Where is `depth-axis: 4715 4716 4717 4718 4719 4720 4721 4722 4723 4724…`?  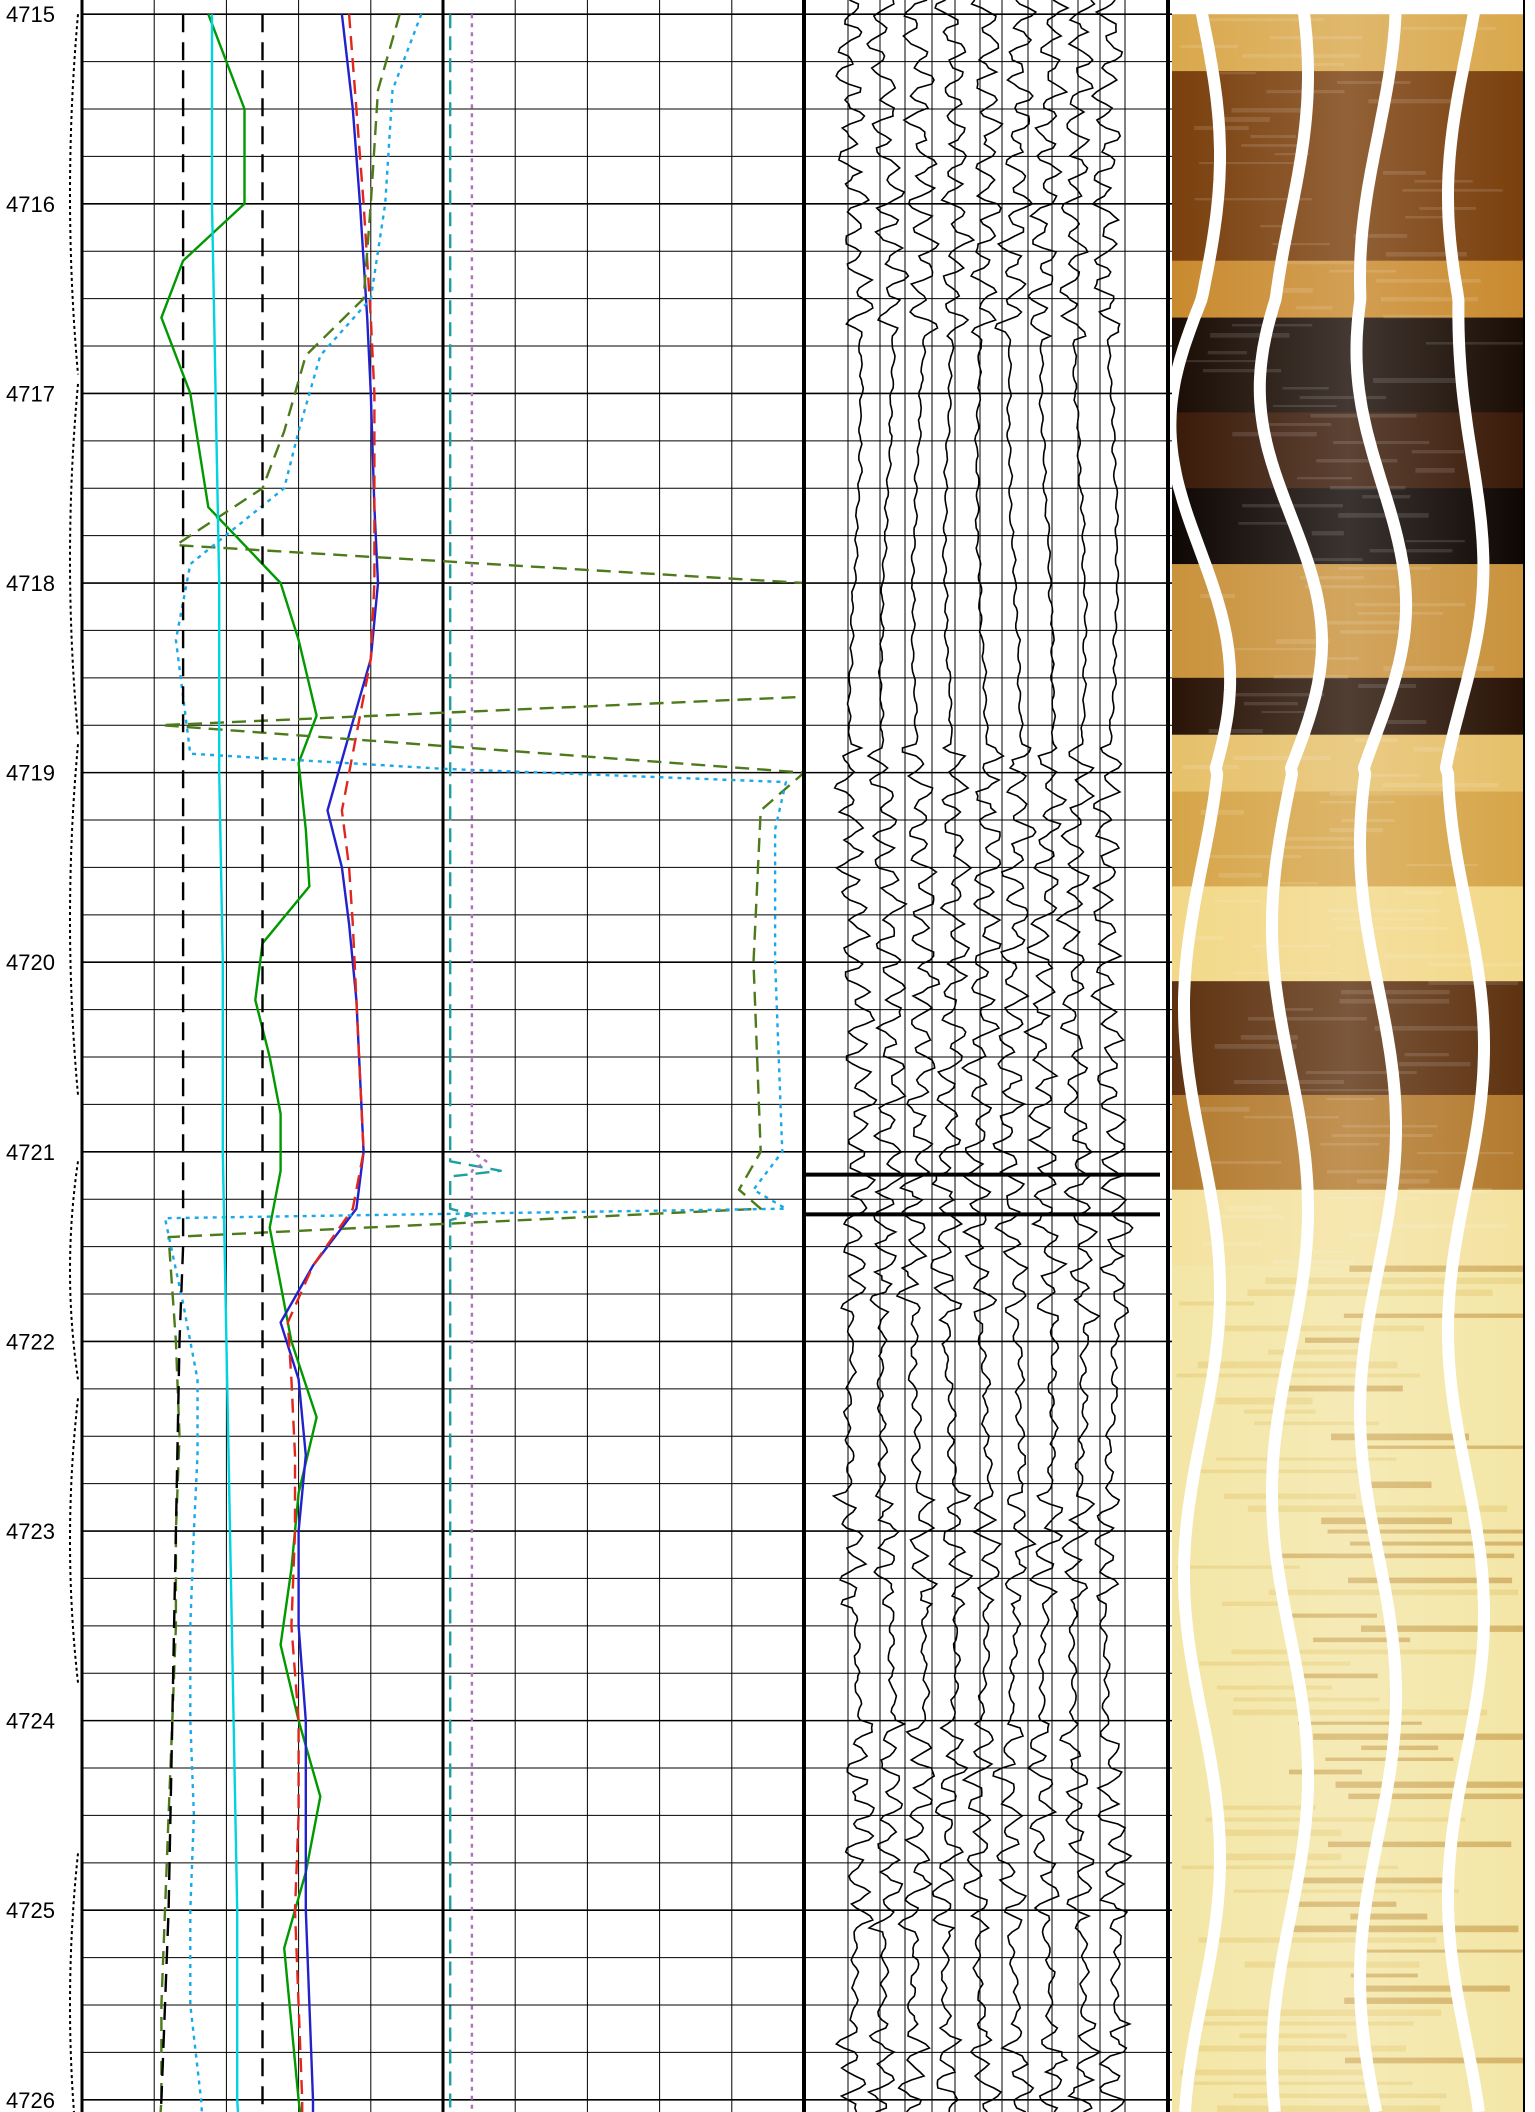
depth-axis: 4715 4716 4717 4718 4719 4720 4721 4722 4723 4724… is located at coordinates (42, 1057).